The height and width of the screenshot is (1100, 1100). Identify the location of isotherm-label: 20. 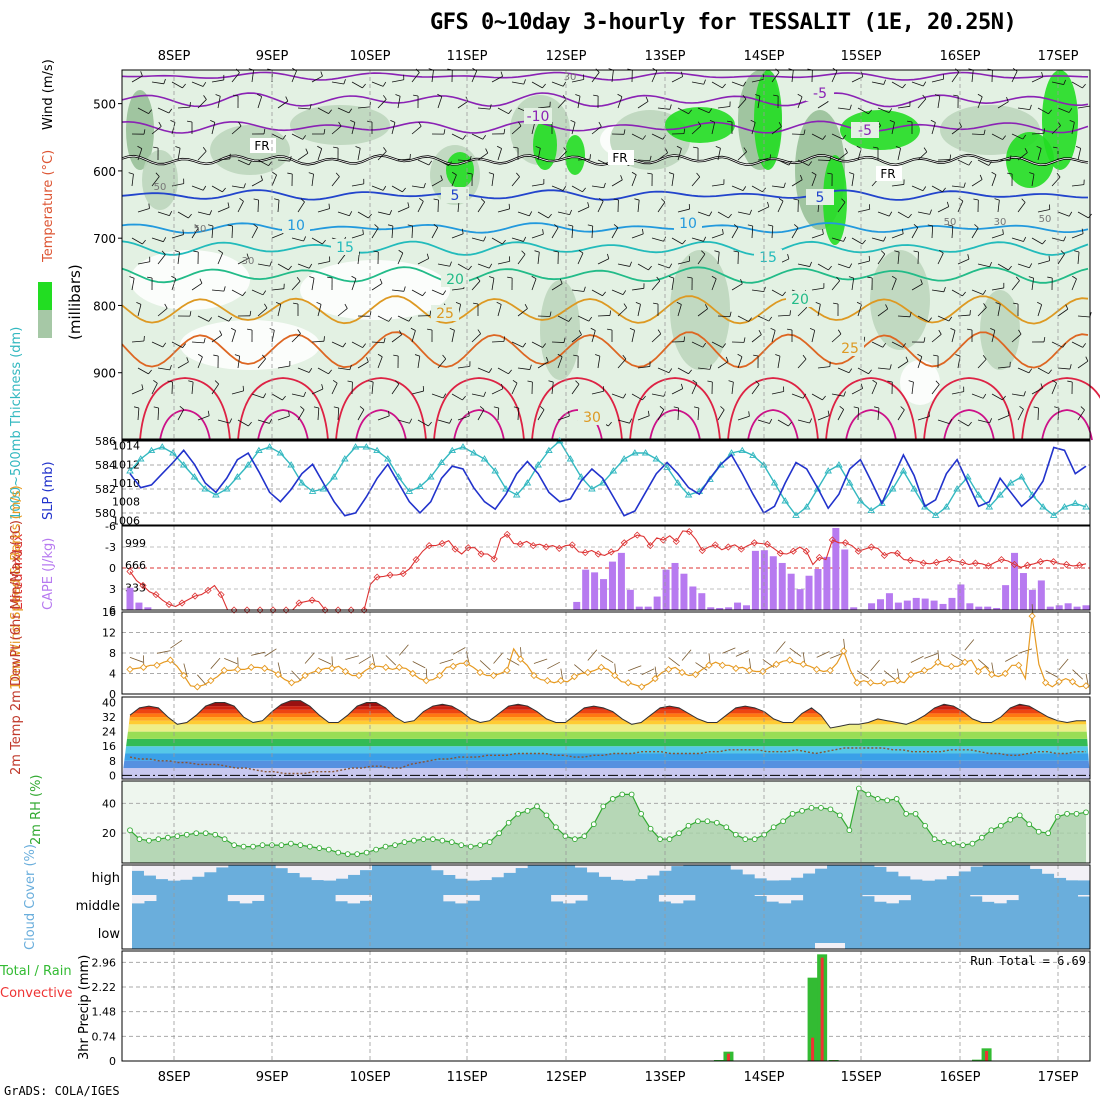
(455, 280).